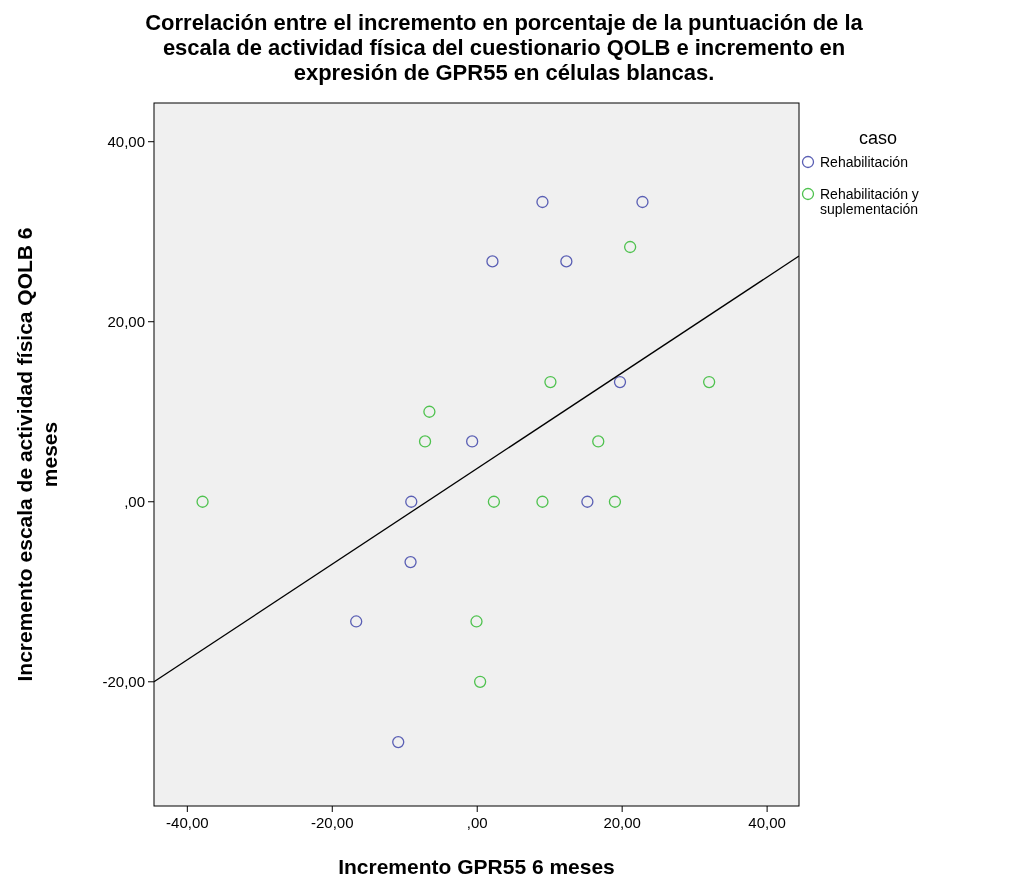 The image size is (1024, 883). What do you see at coordinates (187, 822) in the screenshot?
I see `x-tick-label: -40,00` at bounding box center [187, 822].